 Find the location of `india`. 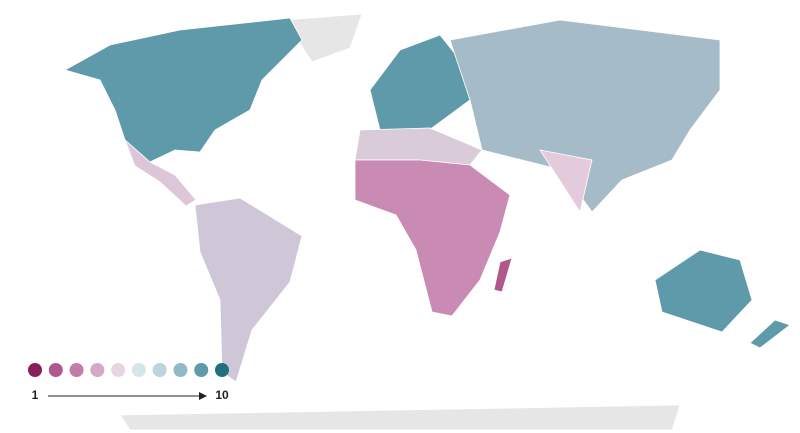

india is located at coordinates (566, 181).